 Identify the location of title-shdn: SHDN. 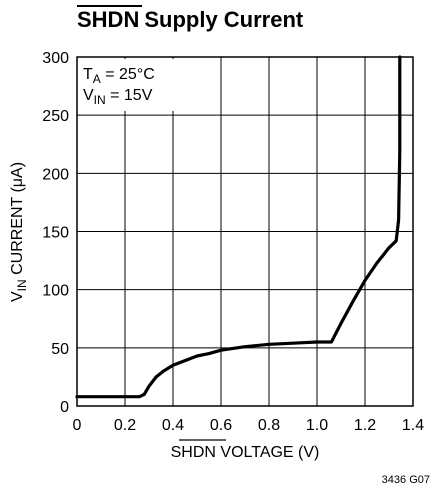
(108, 19).